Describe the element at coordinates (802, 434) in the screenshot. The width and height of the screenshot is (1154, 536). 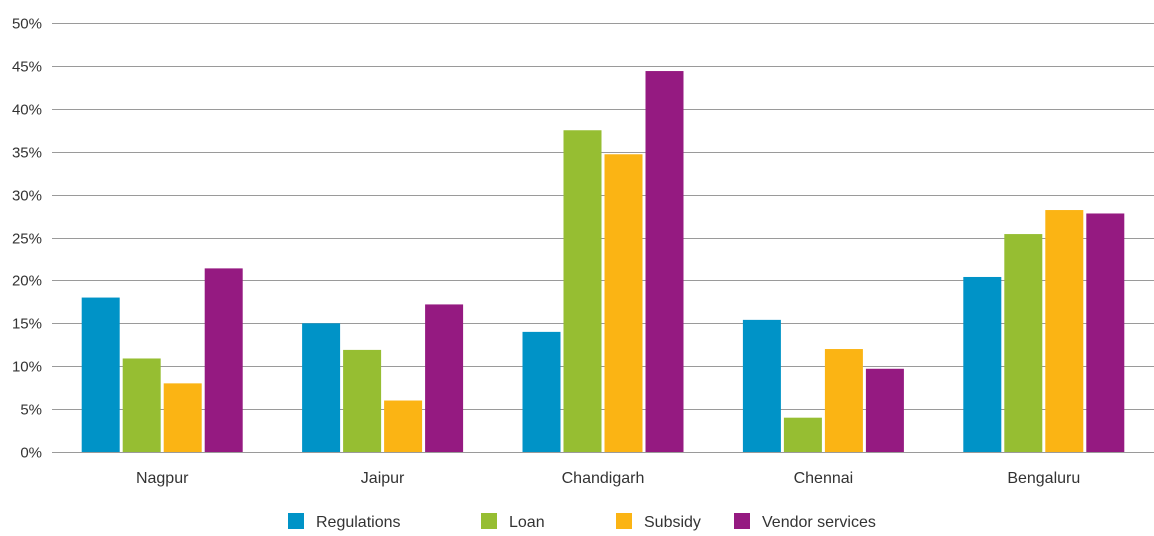
I see `bar-loan-chennai` at that location.